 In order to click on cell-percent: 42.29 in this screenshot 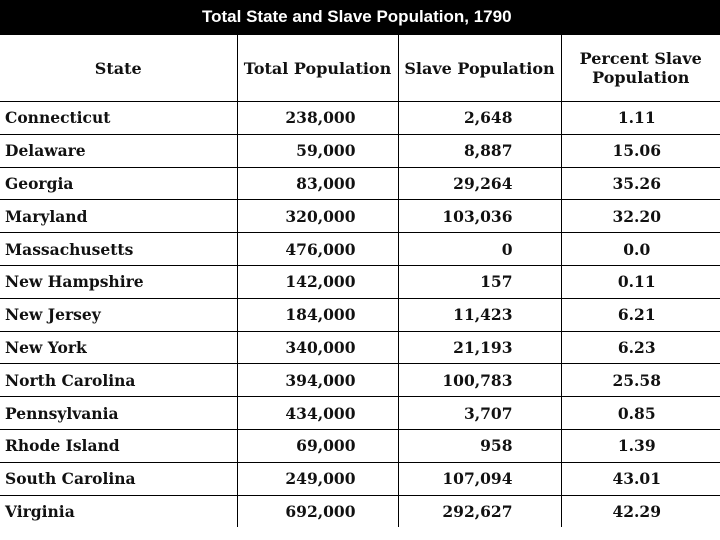, I will do `click(640, 511)`.